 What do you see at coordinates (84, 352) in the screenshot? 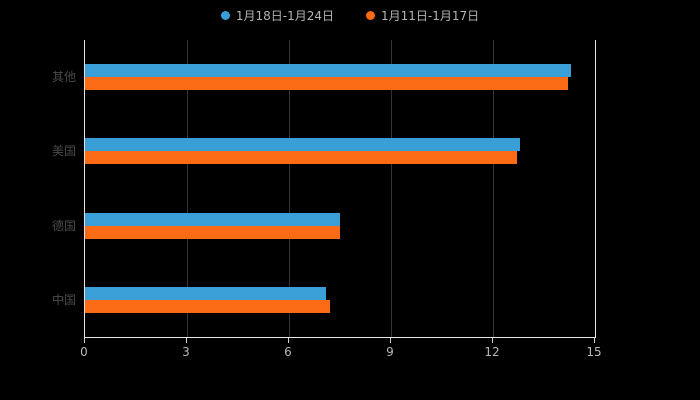
I see `x-tick-label: 0` at bounding box center [84, 352].